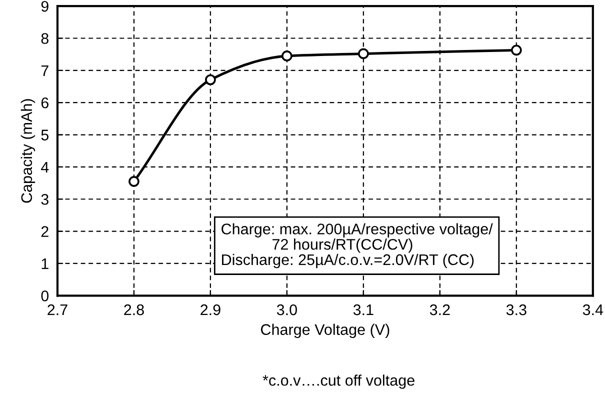 The image size is (605, 405). I want to click on y-tick-label: 6, so click(44, 102).